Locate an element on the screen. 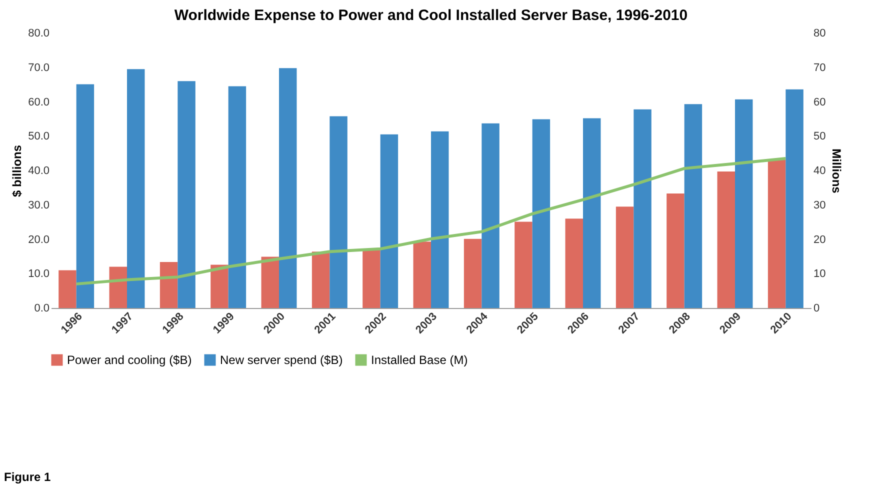 The image size is (891, 492). y2-tick-label: 80 is located at coordinates (820, 34).